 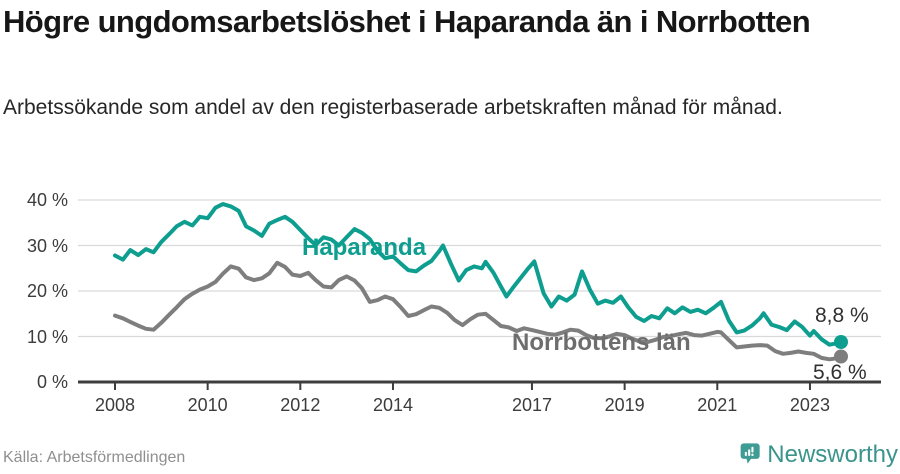 I want to click on x-axis-label: 2019, so click(x=624, y=405).